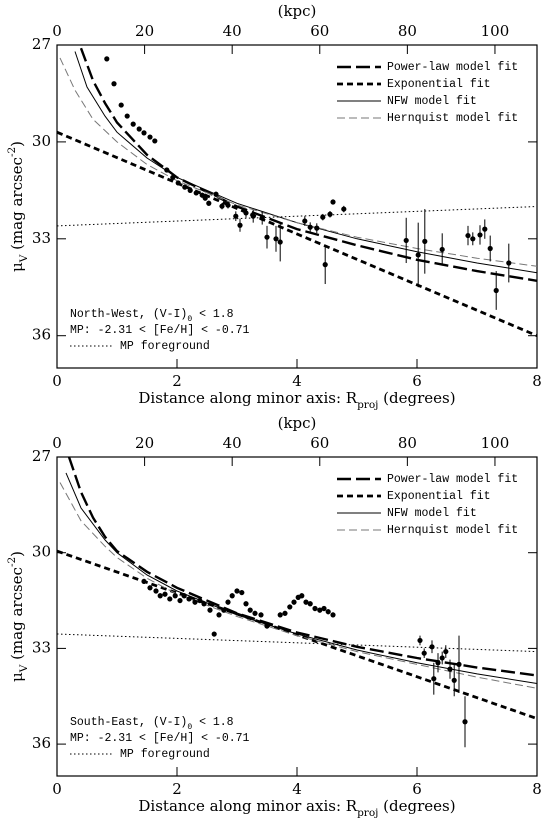 This screenshot has height=823, width=560. I want to click on legend-label: MP foreground, so click(165, 754).